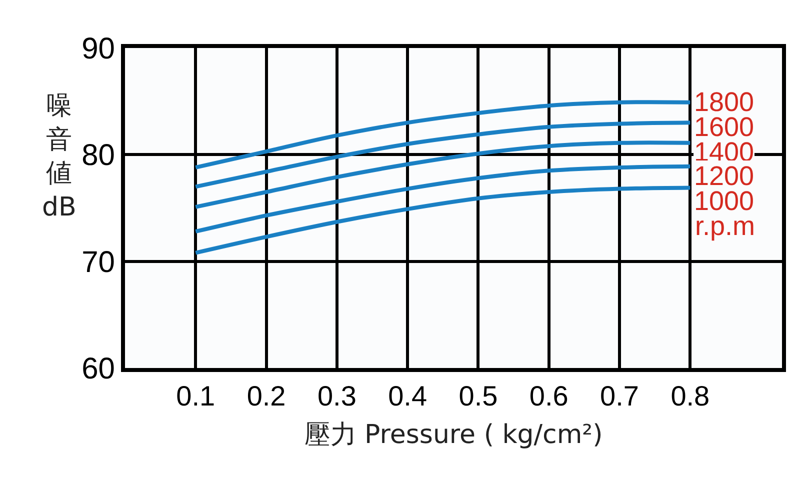 This screenshot has height=500, width=800. Describe the element at coordinates (724, 176) in the screenshot. I see `series-label: 1200` at that location.